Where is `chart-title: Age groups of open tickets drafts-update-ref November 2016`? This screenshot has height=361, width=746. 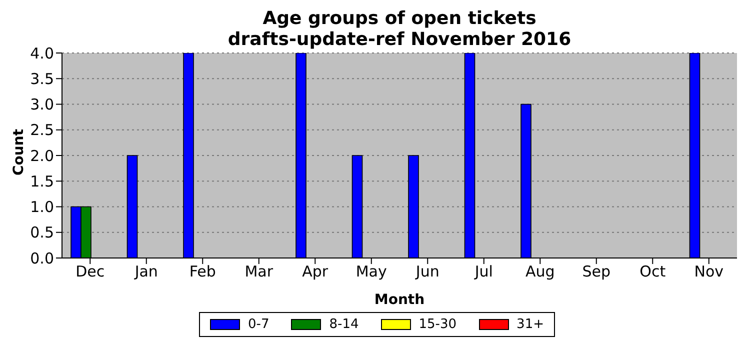
chart-title: Age groups of open tickets drafts-update-ref November 2016 is located at coordinates (399, 29).